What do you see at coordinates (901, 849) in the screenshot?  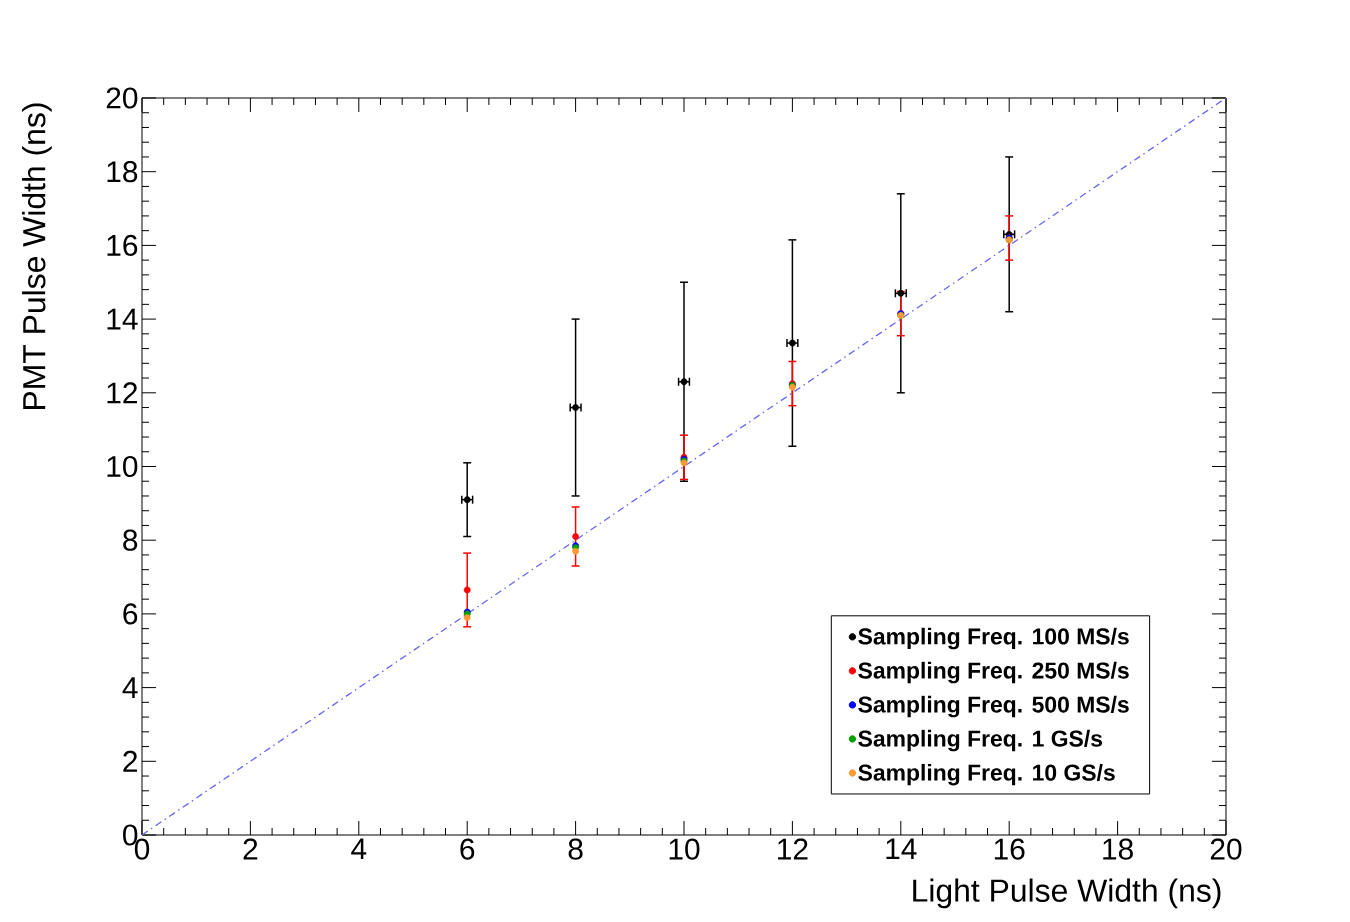 I see `x-tick-label: 14` at bounding box center [901, 849].